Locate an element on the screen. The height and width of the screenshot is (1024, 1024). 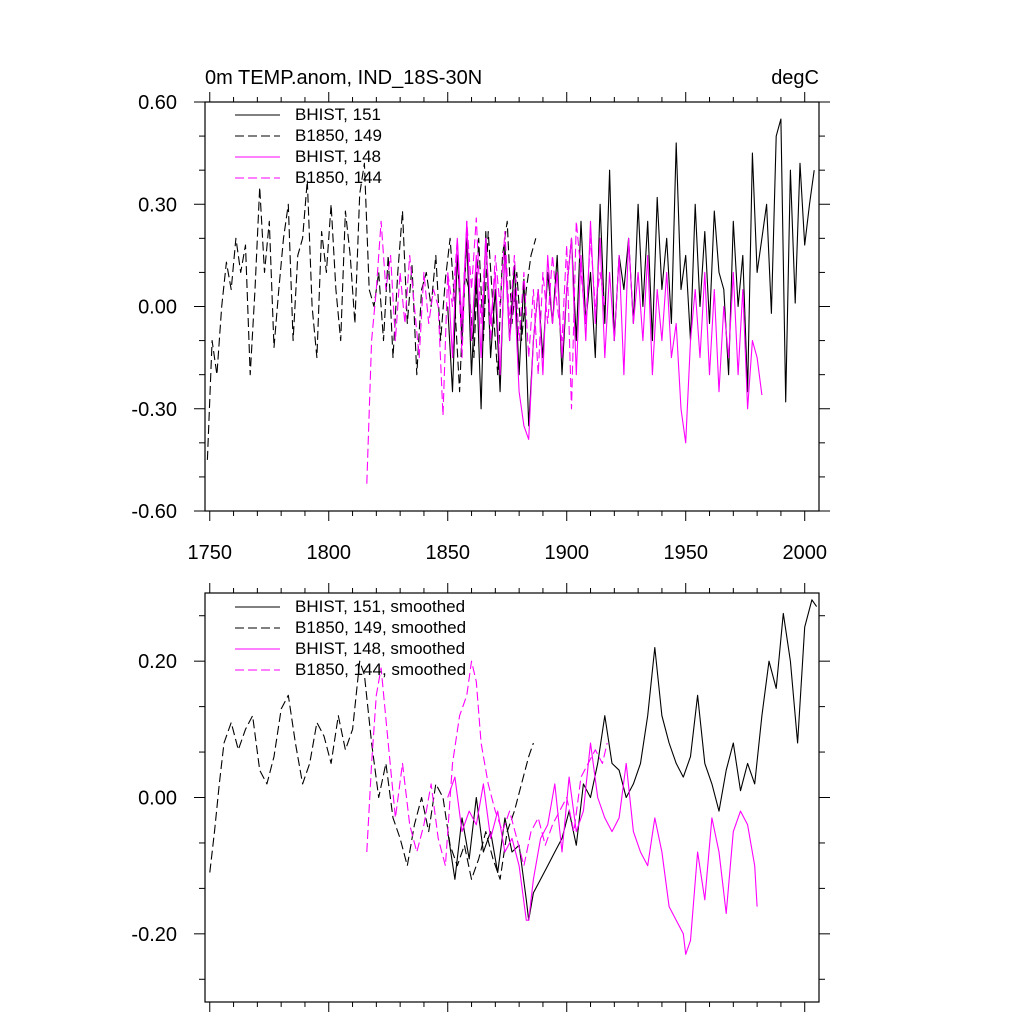
top-title-left: 0m TEMP.anom, IND_18S-30N is located at coordinates (343, 78).